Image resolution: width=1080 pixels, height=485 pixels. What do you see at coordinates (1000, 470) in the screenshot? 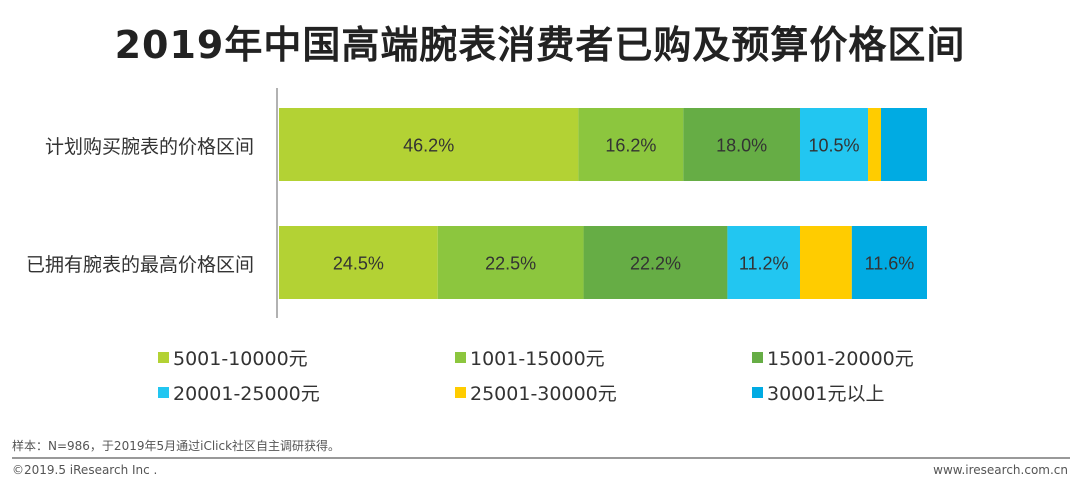
I see `website-link: www.iresearch.com.cn` at bounding box center [1000, 470].